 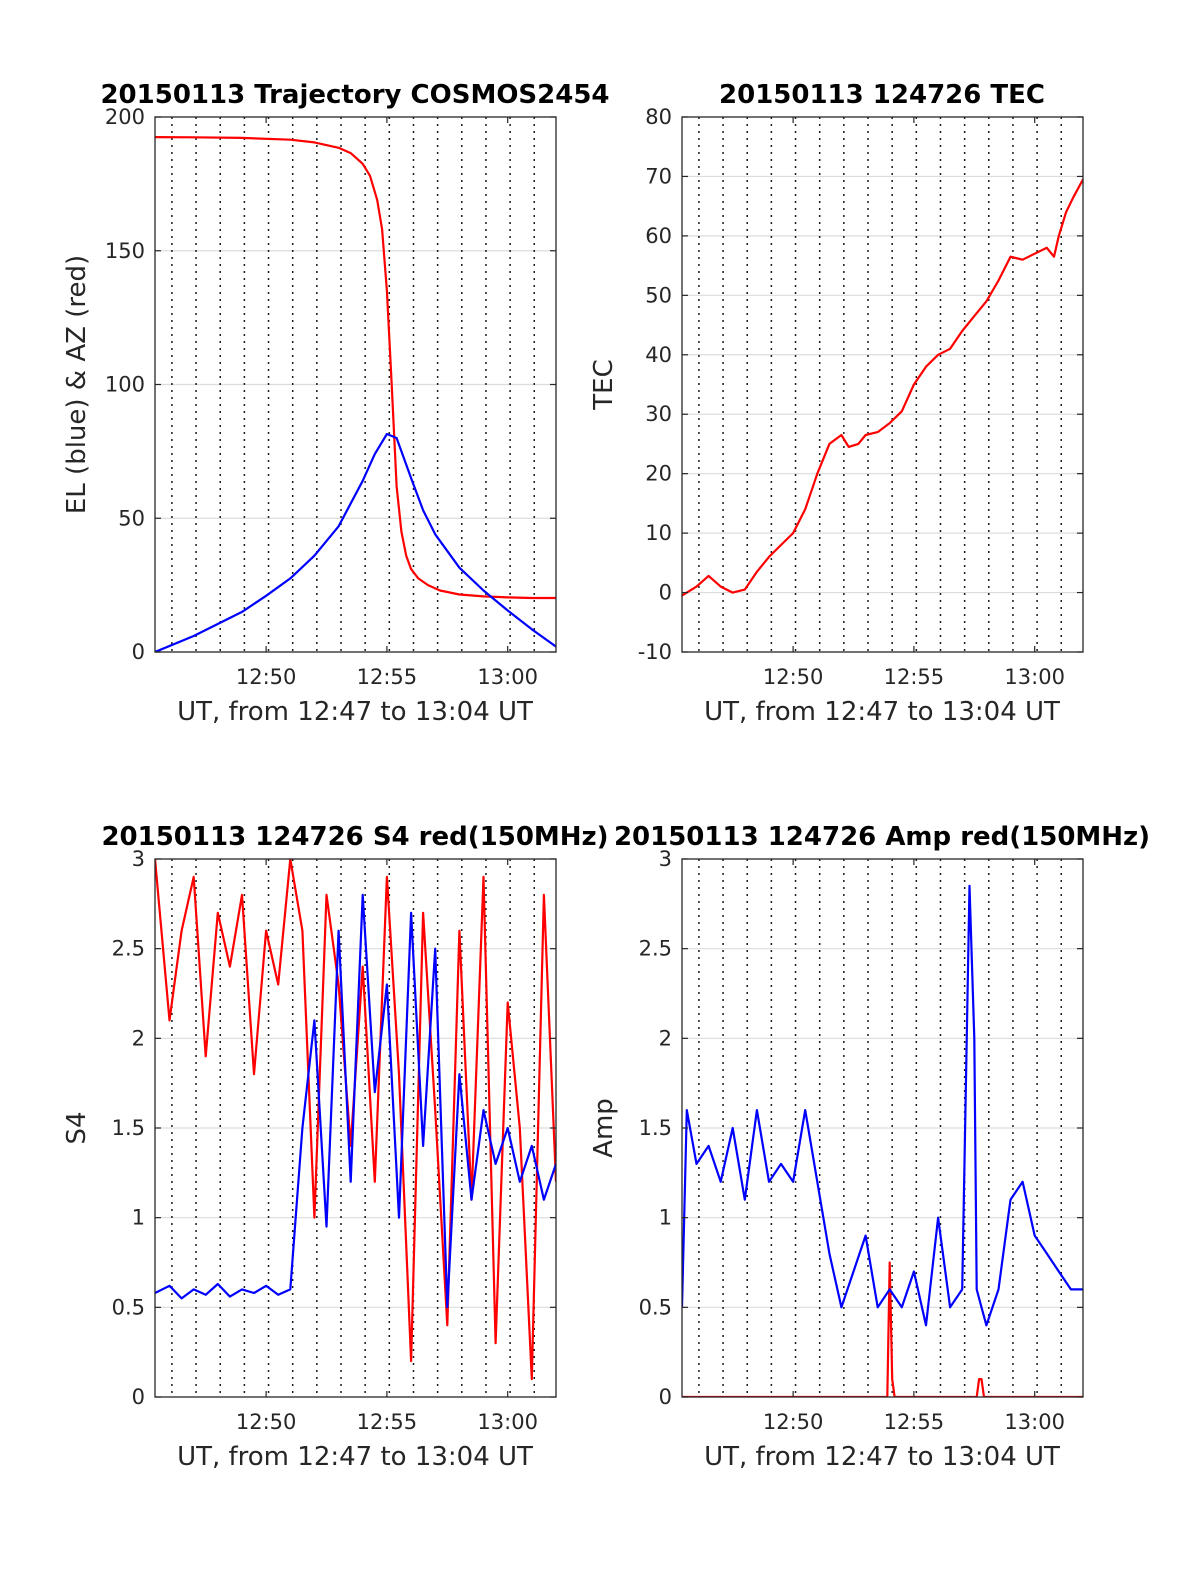 I want to click on chart-title: 20150113 124726 TEC, so click(x=882, y=95).